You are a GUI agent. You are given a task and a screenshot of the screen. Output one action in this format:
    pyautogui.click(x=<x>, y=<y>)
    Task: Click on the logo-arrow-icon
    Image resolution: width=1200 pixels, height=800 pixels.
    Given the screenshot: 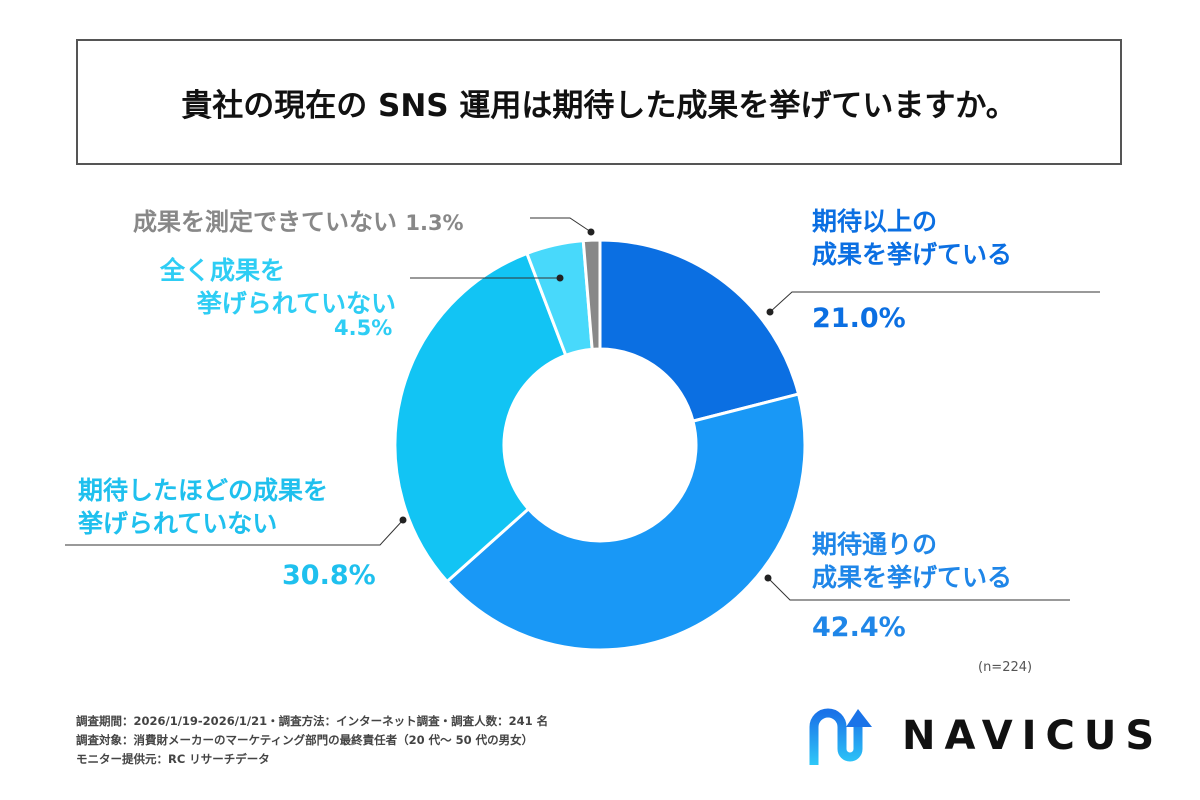 What is the action you would take?
    pyautogui.click(x=840, y=736)
    